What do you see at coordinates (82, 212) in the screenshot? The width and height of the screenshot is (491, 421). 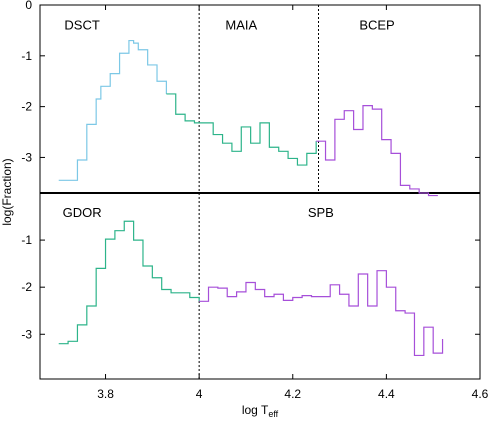 I see `class-label-gdor: GDOR` at bounding box center [82, 212].